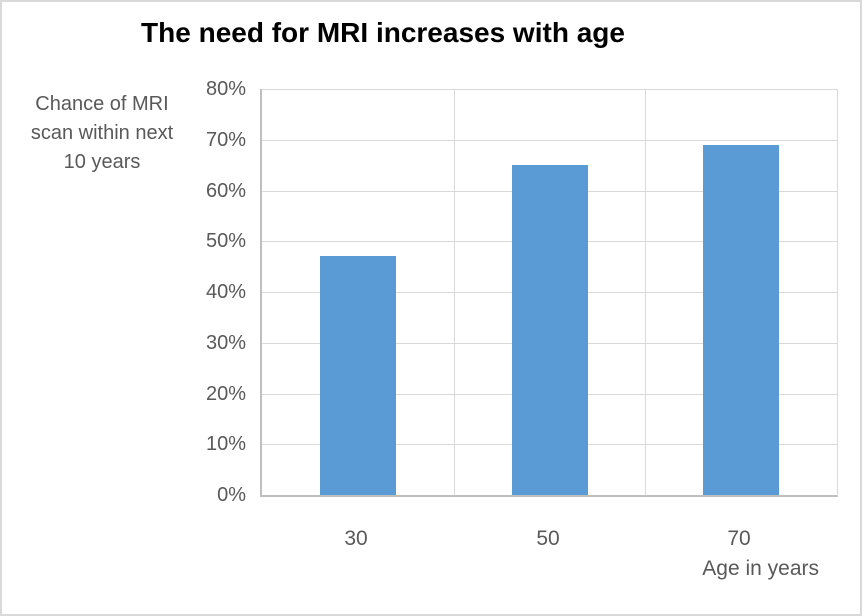  Describe the element at coordinates (225, 89) in the screenshot. I see `y-tick-label: 80%` at that location.